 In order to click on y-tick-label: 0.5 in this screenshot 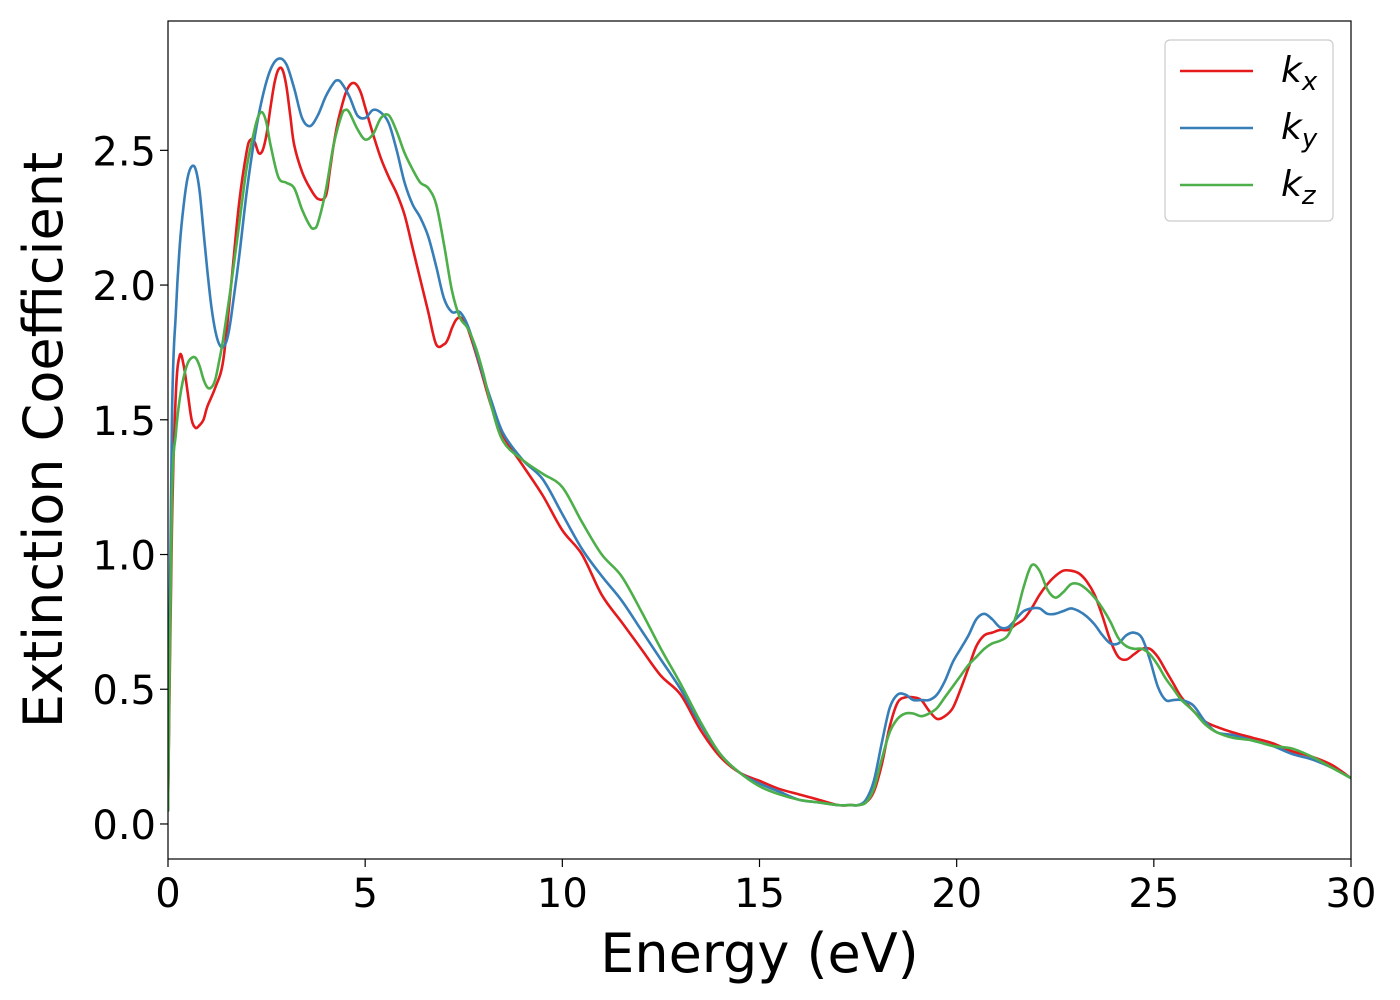, I will do `click(124, 691)`.